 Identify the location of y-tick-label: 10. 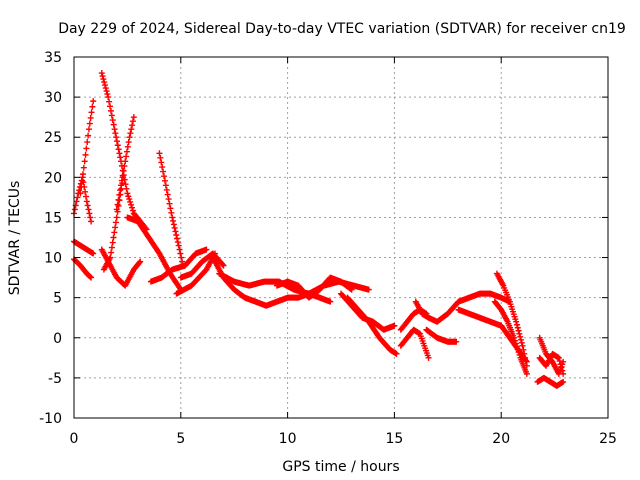
(53, 259).